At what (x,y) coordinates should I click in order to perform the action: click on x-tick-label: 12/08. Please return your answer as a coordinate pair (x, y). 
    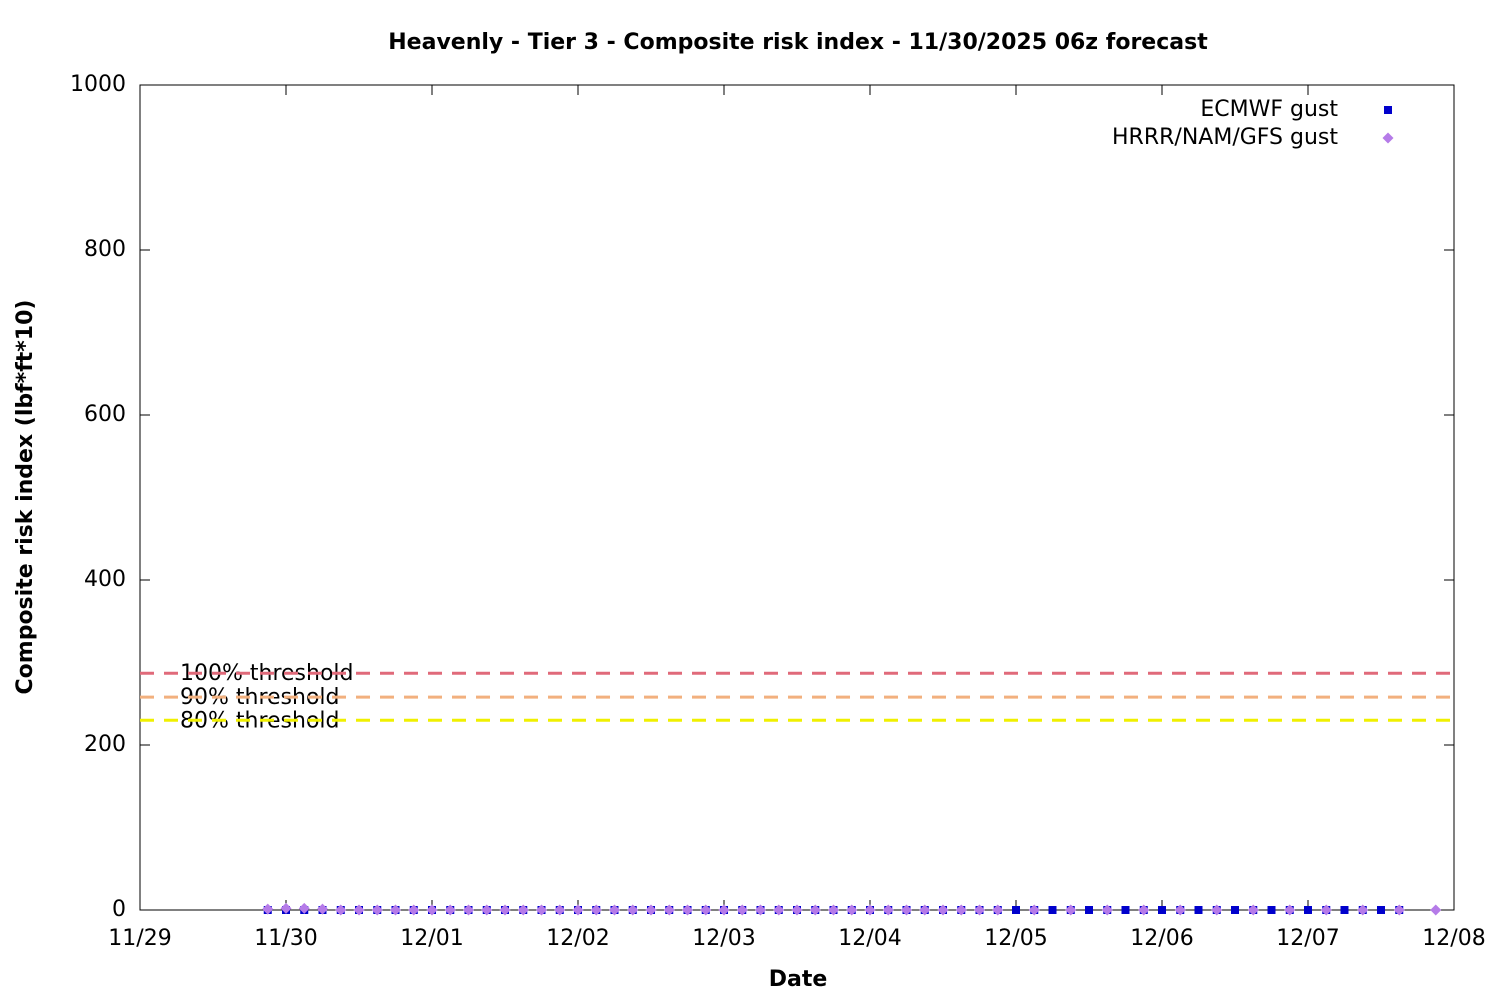
    Looking at the image, I should click on (1453, 938).